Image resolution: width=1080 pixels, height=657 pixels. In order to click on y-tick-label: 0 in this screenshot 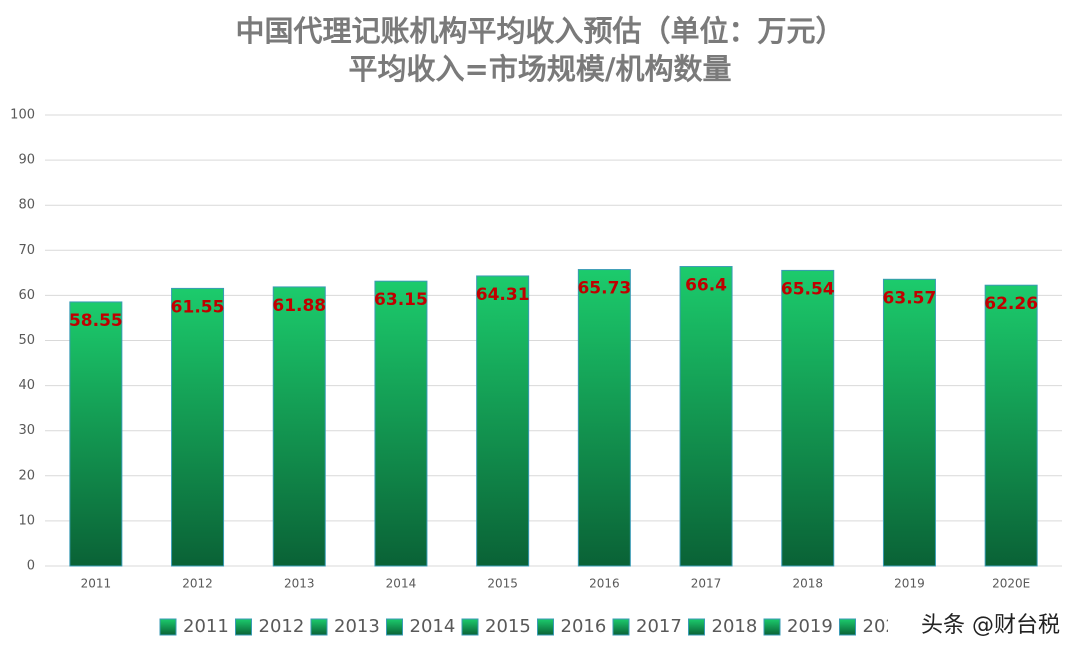, I will do `click(31, 566)`.